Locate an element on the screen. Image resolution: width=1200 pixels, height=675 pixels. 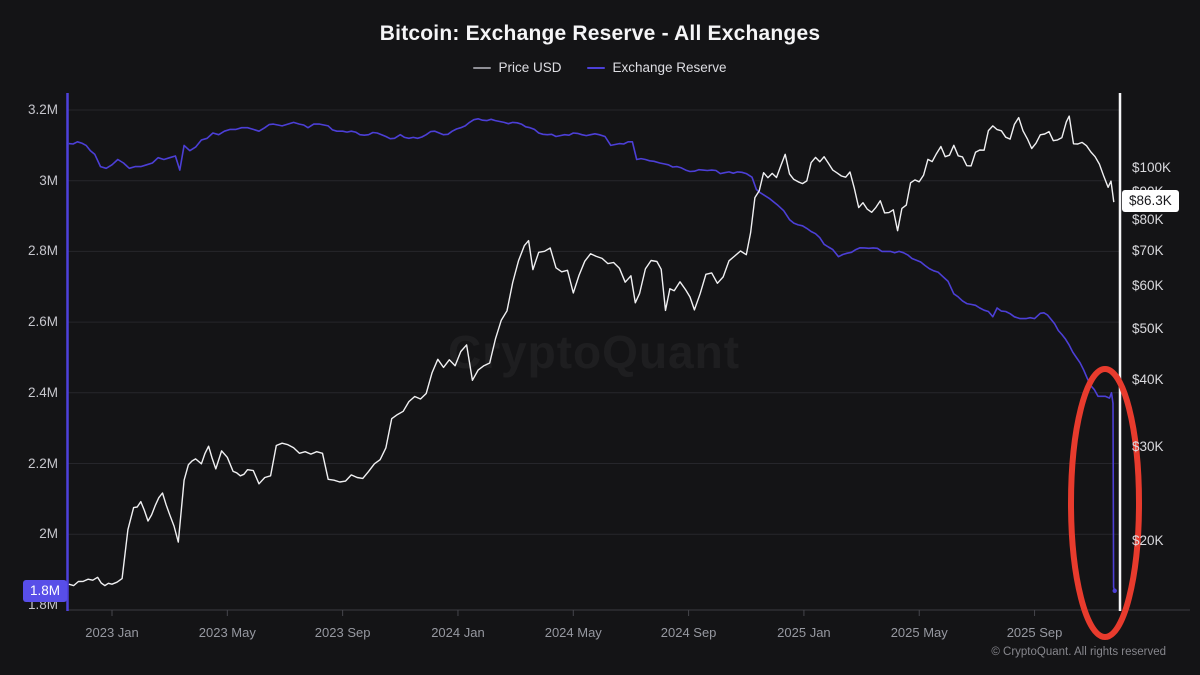
reserve-endpoint-dot is located at coordinates (1114, 590).